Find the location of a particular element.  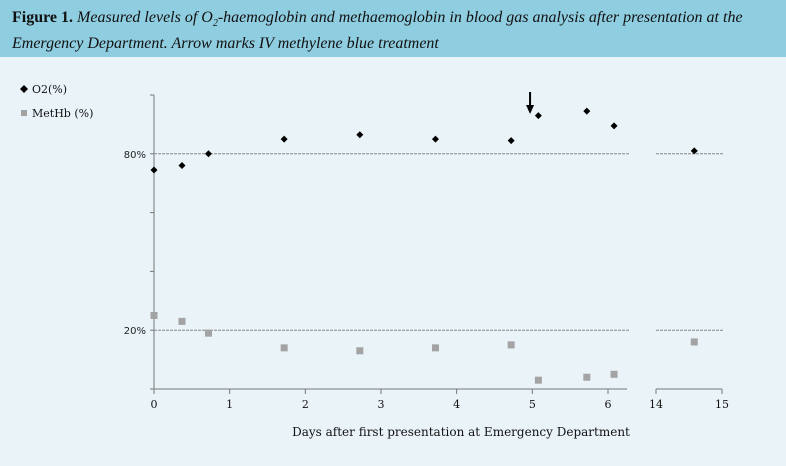

caption-subscript: 2 is located at coordinates (215, 24).